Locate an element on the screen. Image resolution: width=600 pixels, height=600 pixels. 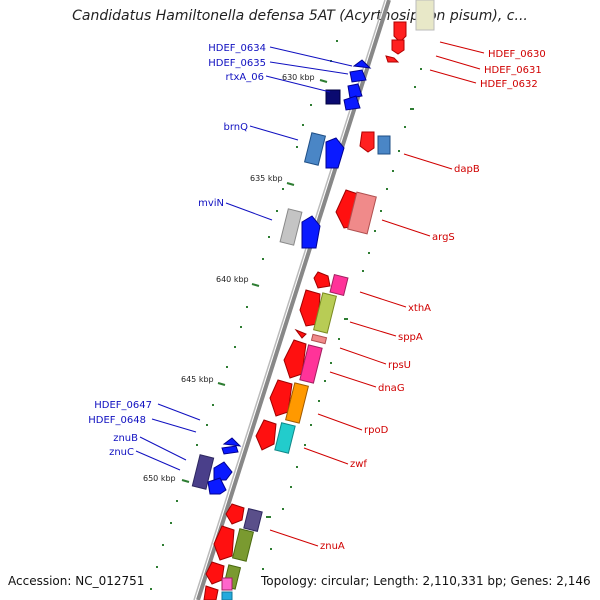
gene-dnaG is located at coordinates (303, 361).